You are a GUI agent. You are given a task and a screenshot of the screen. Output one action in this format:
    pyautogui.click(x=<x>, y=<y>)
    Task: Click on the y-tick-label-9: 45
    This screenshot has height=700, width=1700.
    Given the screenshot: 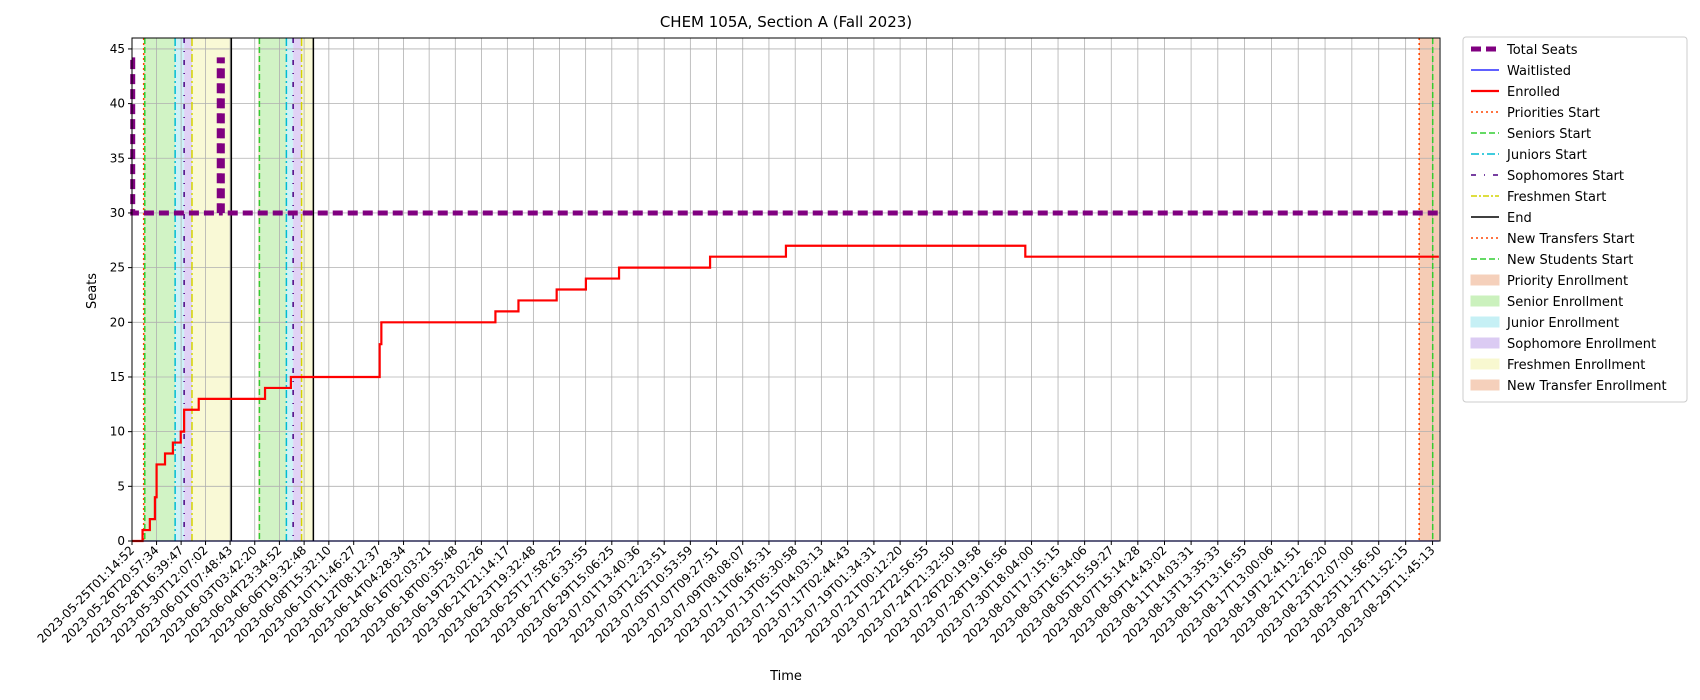 What is the action you would take?
    pyautogui.click(x=117, y=49)
    